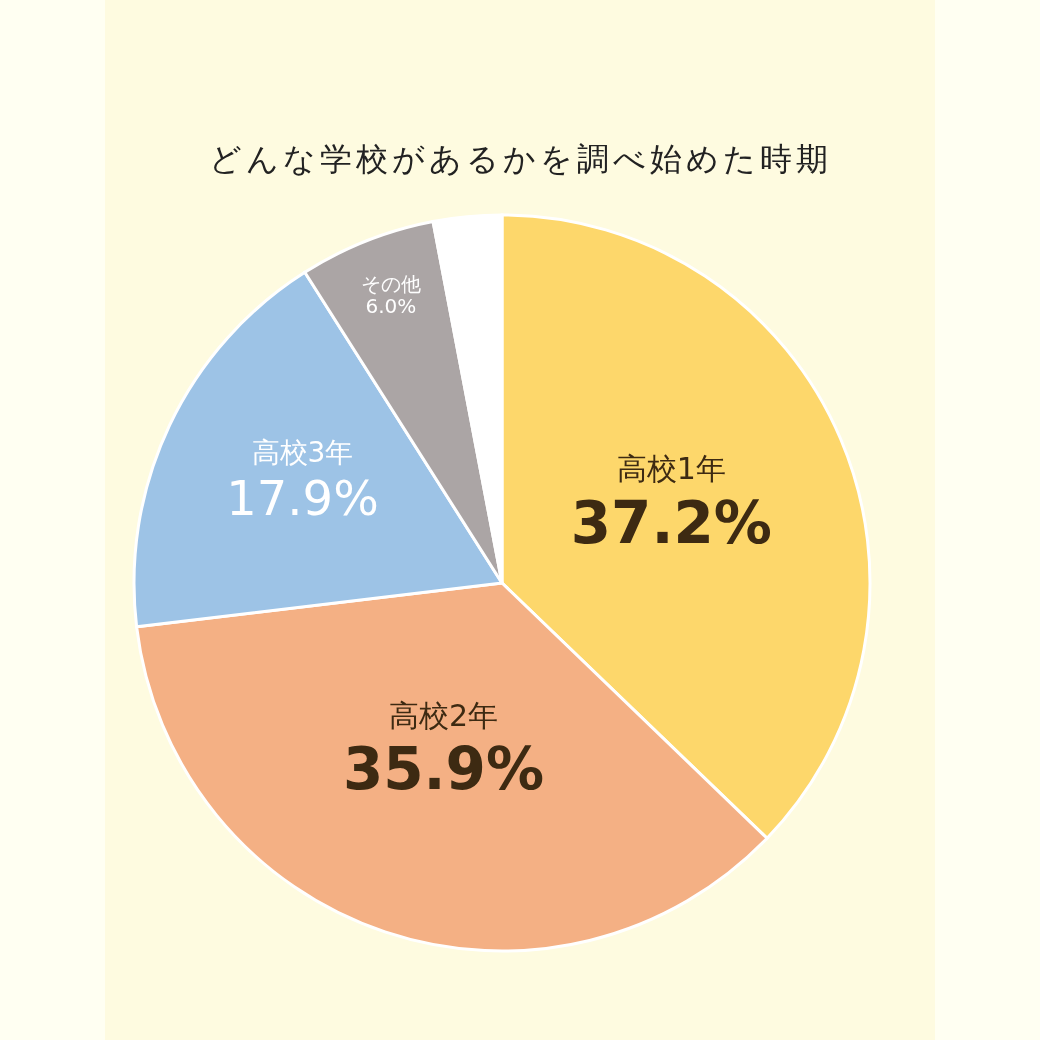 This screenshot has width=1040, height=1040. What do you see at coordinates (671, 469) in the screenshot?
I see `slice-label: 高校1年` at bounding box center [671, 469].